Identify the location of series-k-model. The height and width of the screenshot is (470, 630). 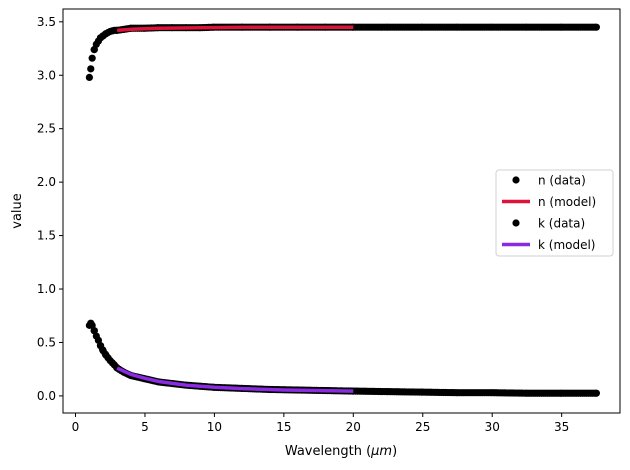
(235, 379).